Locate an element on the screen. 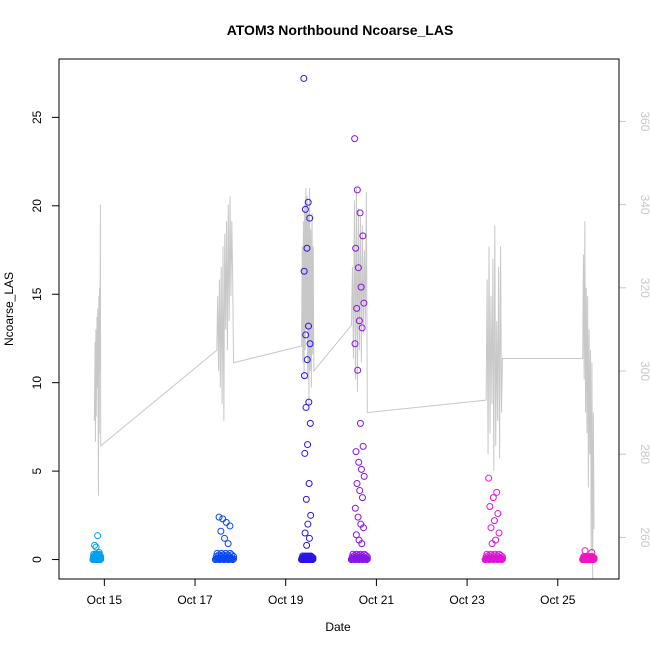 Image resolution: width=650 pixels, height=650 pixels. y2-tick-label: 300 is located at coordinates (644, 371).